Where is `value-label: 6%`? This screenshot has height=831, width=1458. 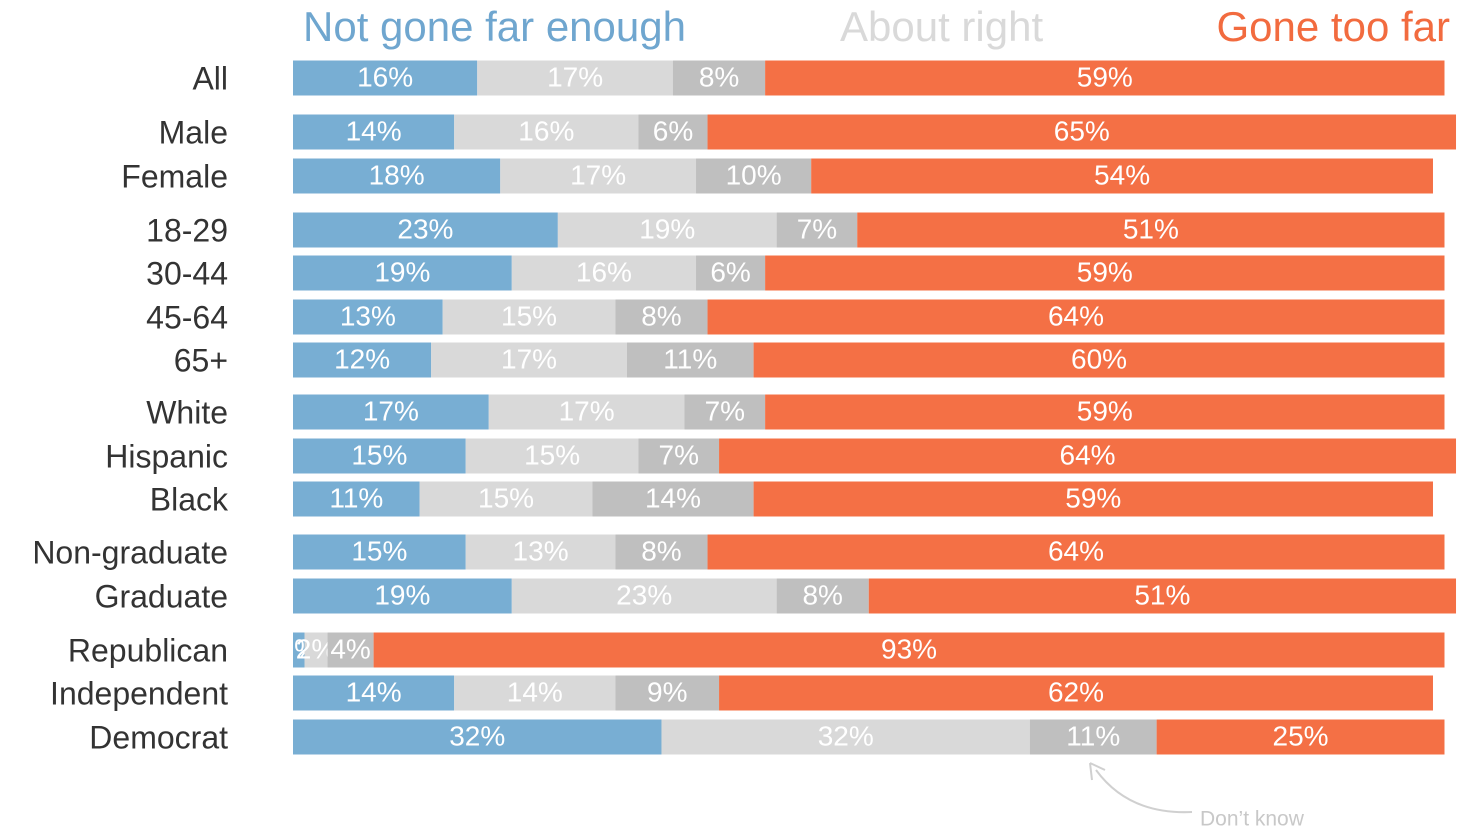 value-label: 6% is located at coordinates (730, 271).